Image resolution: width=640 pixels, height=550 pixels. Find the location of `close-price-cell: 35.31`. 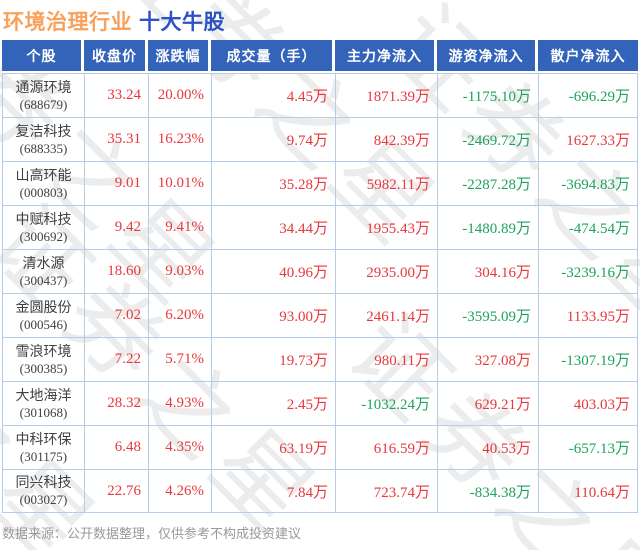

close-price-cell: 35.31 is located at coordinates (116, 139).